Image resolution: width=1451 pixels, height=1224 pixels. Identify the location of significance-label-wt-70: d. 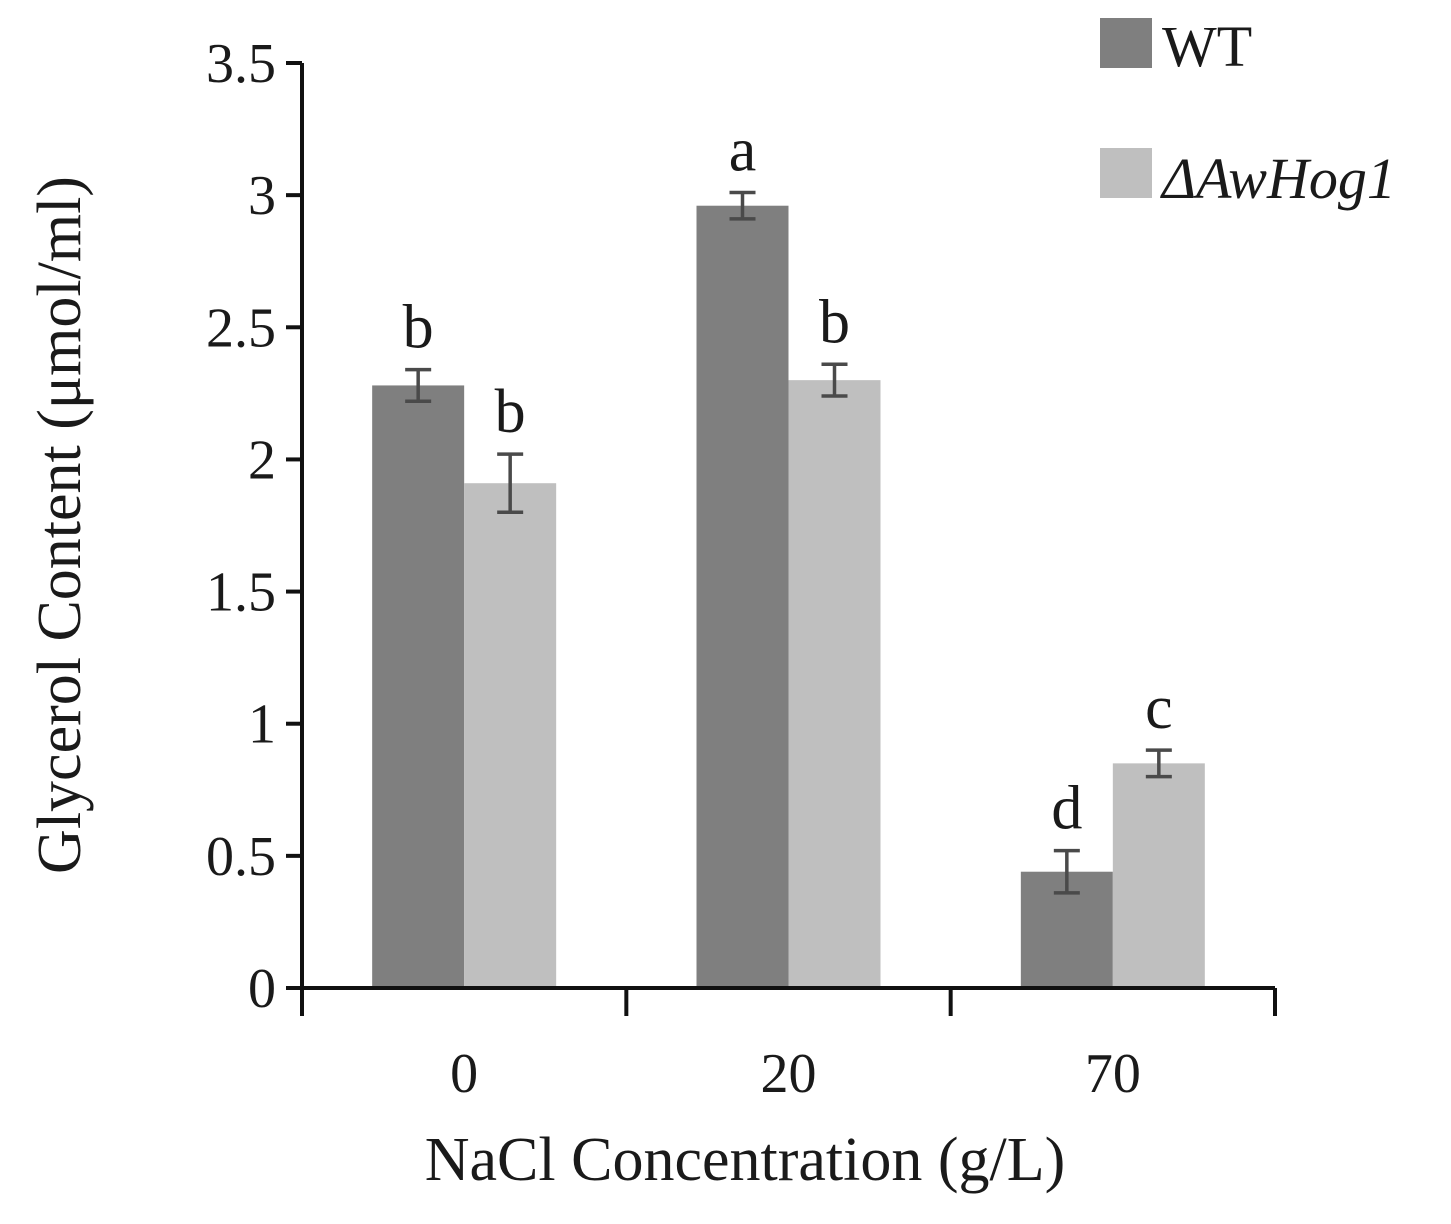
(1066, 809).